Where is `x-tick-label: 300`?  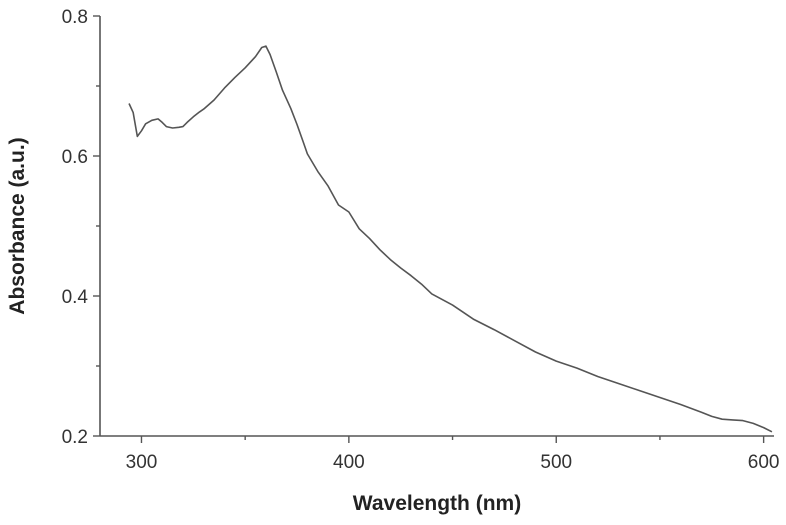
x-tick-label: 300 is located at coordinates (142, 462).